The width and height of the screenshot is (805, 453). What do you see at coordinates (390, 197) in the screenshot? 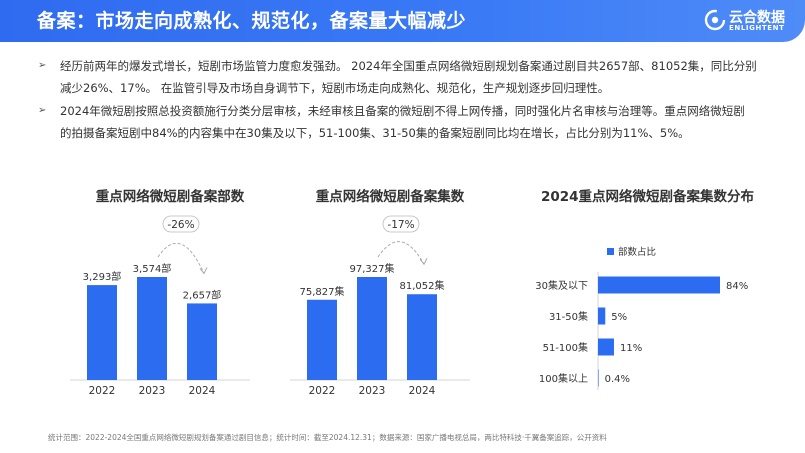
I see `chart-title: 重点网络微短剧备案集数` at bounding box center [390, 197].